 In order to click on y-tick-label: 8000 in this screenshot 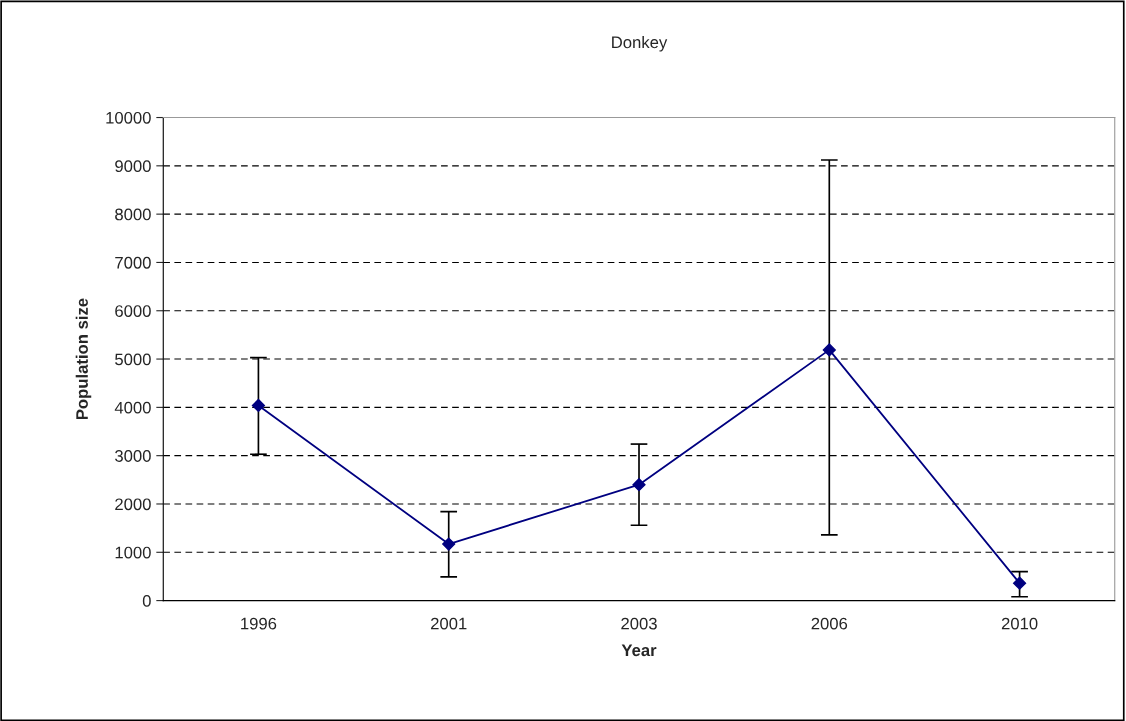, I will do `click(133, 214)`.